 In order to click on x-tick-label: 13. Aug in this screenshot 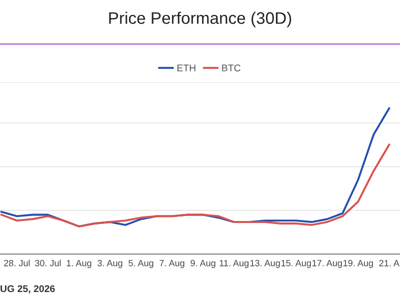, I will do `click(265, 264)`.